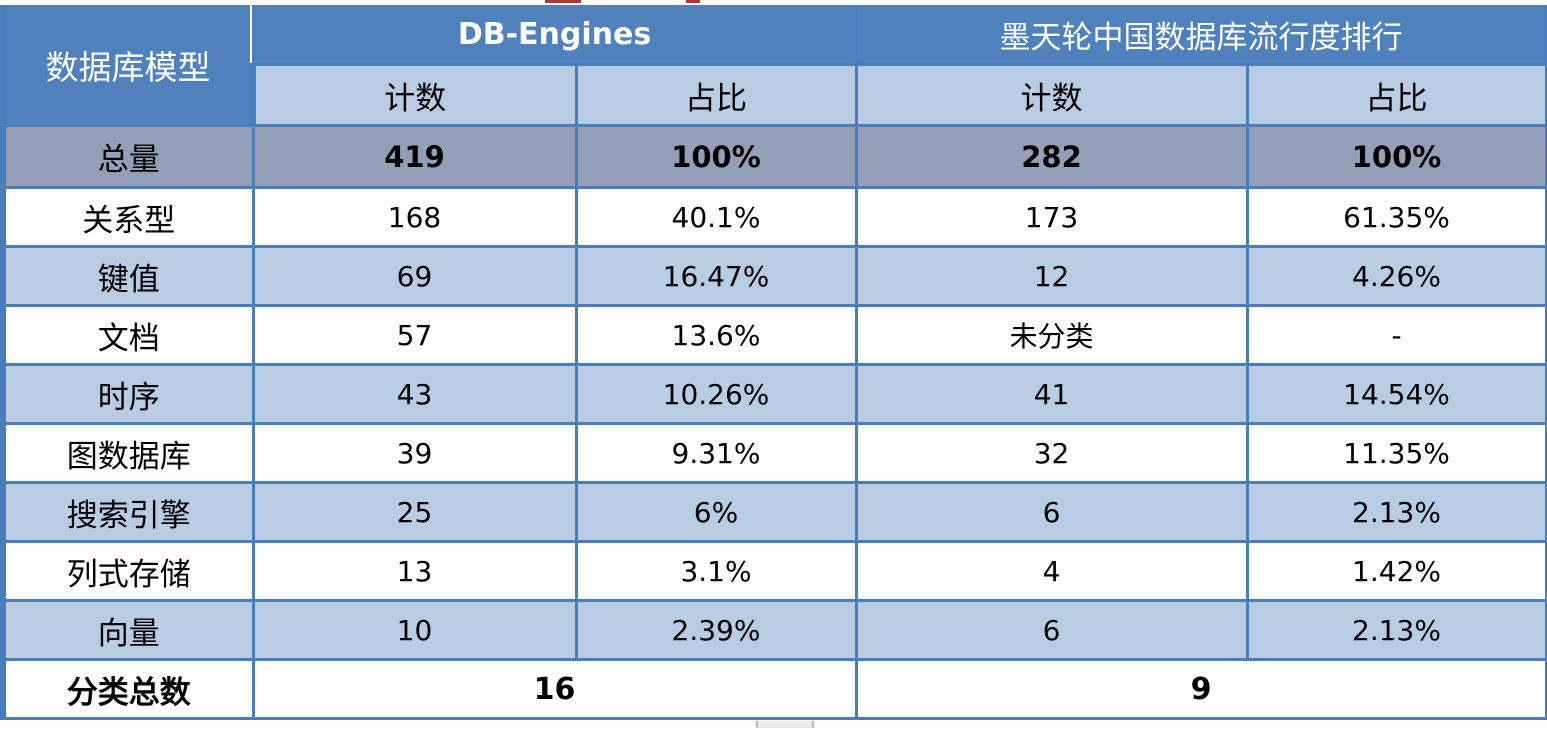 This screenshot has height=738, width=1547. I want to click on table-row-columnar: 列式存储 13 3.1% 4 1.42%, so click(773, 571).